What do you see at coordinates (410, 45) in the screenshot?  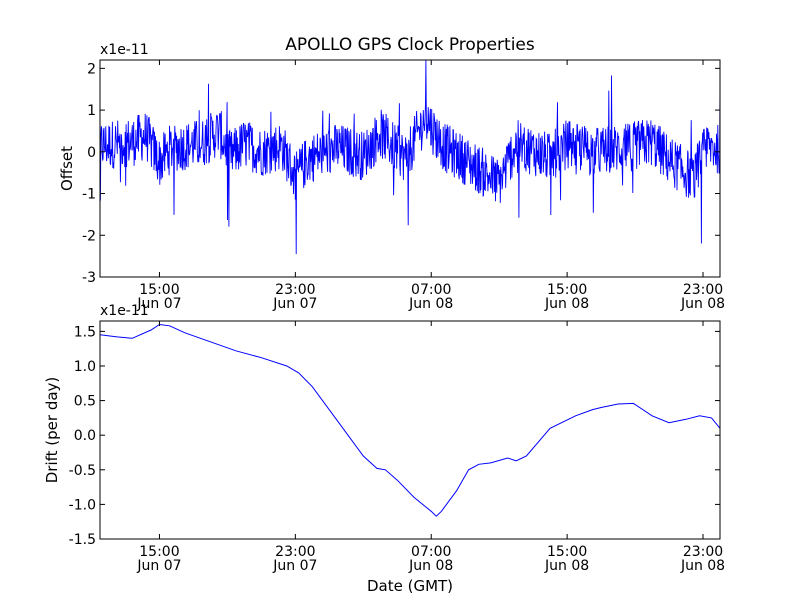 I see `chart-title: APOLLO GPS Clock Properties` at bounding box center [410, 45].